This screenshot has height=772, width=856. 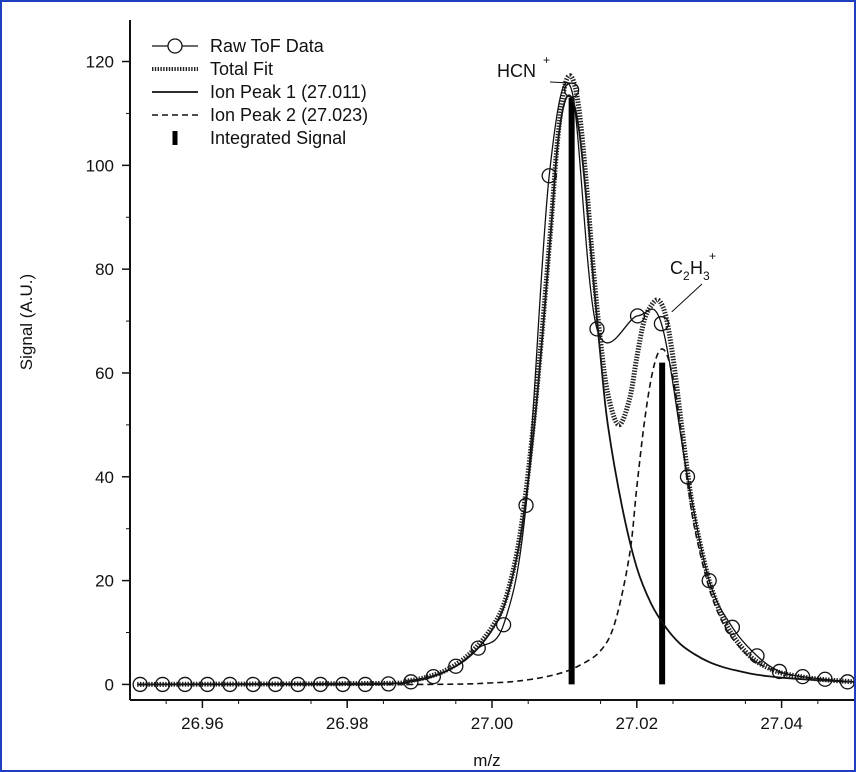 What do you see at coordinates (637, 723) in the screenshot?
I see `x-tick-label: 27.02` at bounding box center [637, 723].